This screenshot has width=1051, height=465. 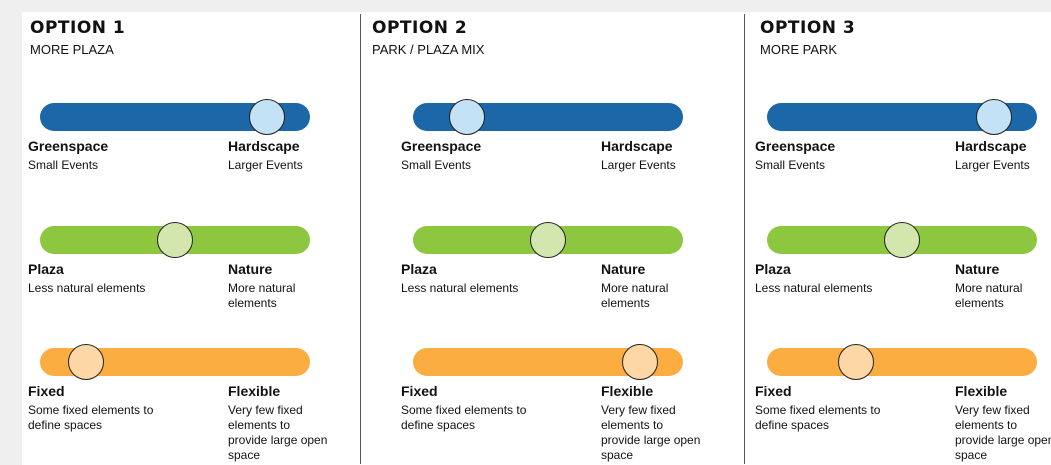 I want to click on option-subtitle: MORE PLAZA, so click(x=72, y=49).